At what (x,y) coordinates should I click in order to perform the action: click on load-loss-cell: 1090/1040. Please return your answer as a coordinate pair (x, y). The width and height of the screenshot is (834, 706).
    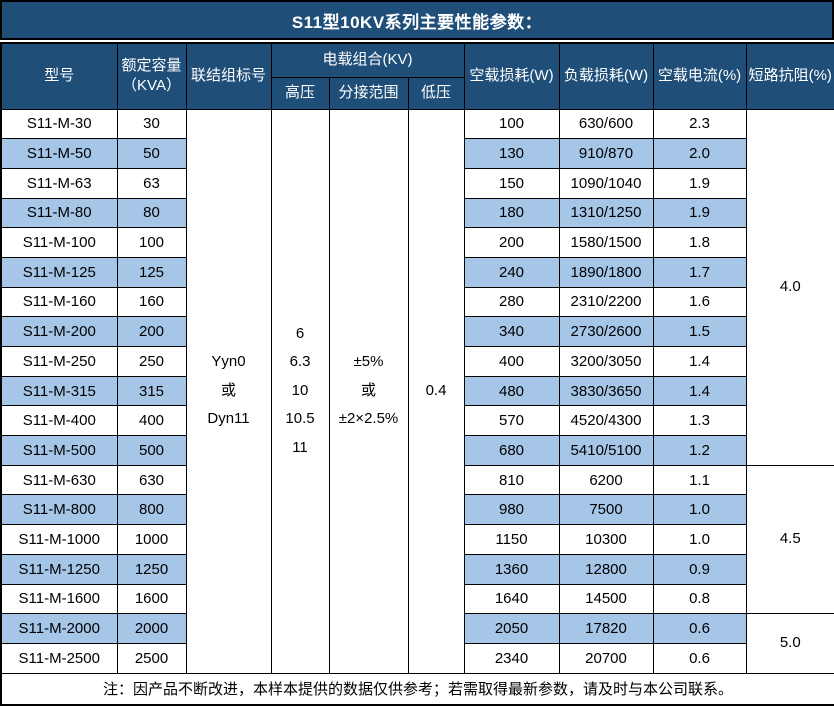
    Looking at the image, I should click on (606, 183).